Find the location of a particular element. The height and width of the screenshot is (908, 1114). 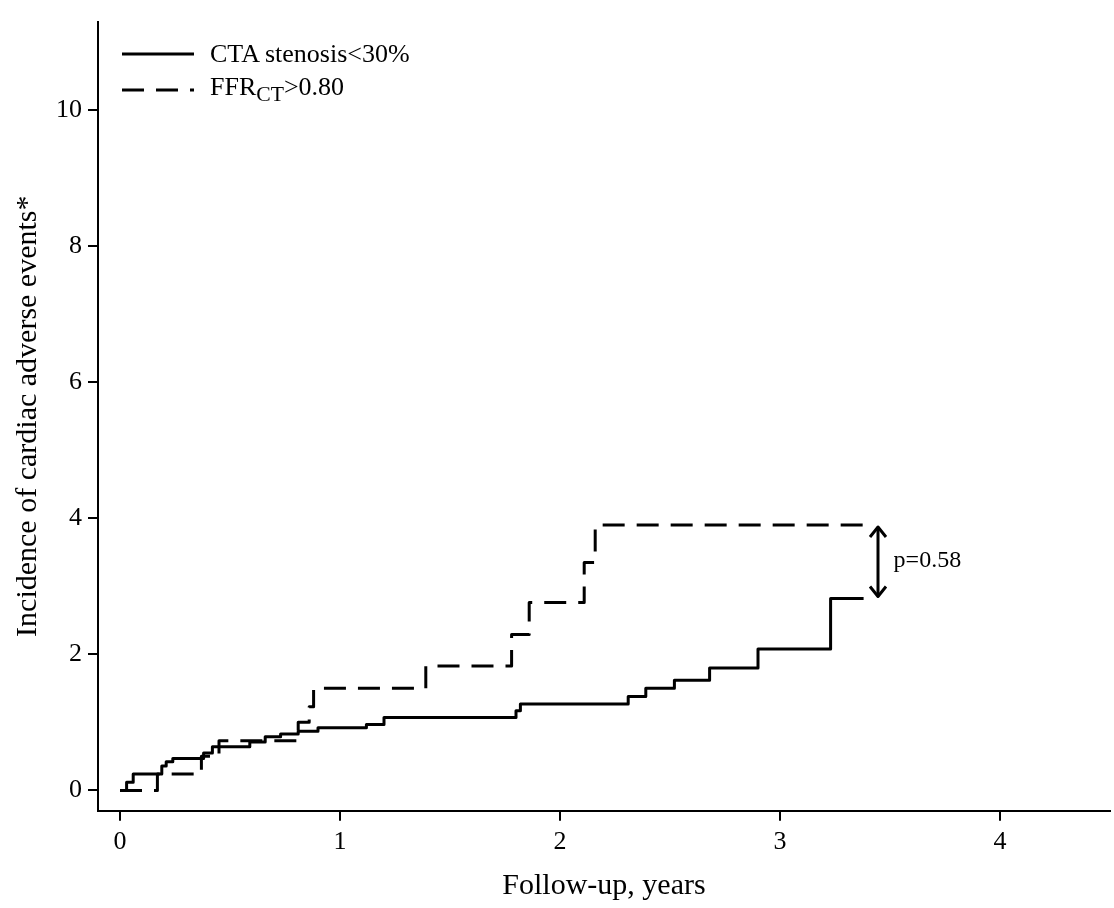

x-axis-title: Follow-up, years is located at coordinates (604, 883).